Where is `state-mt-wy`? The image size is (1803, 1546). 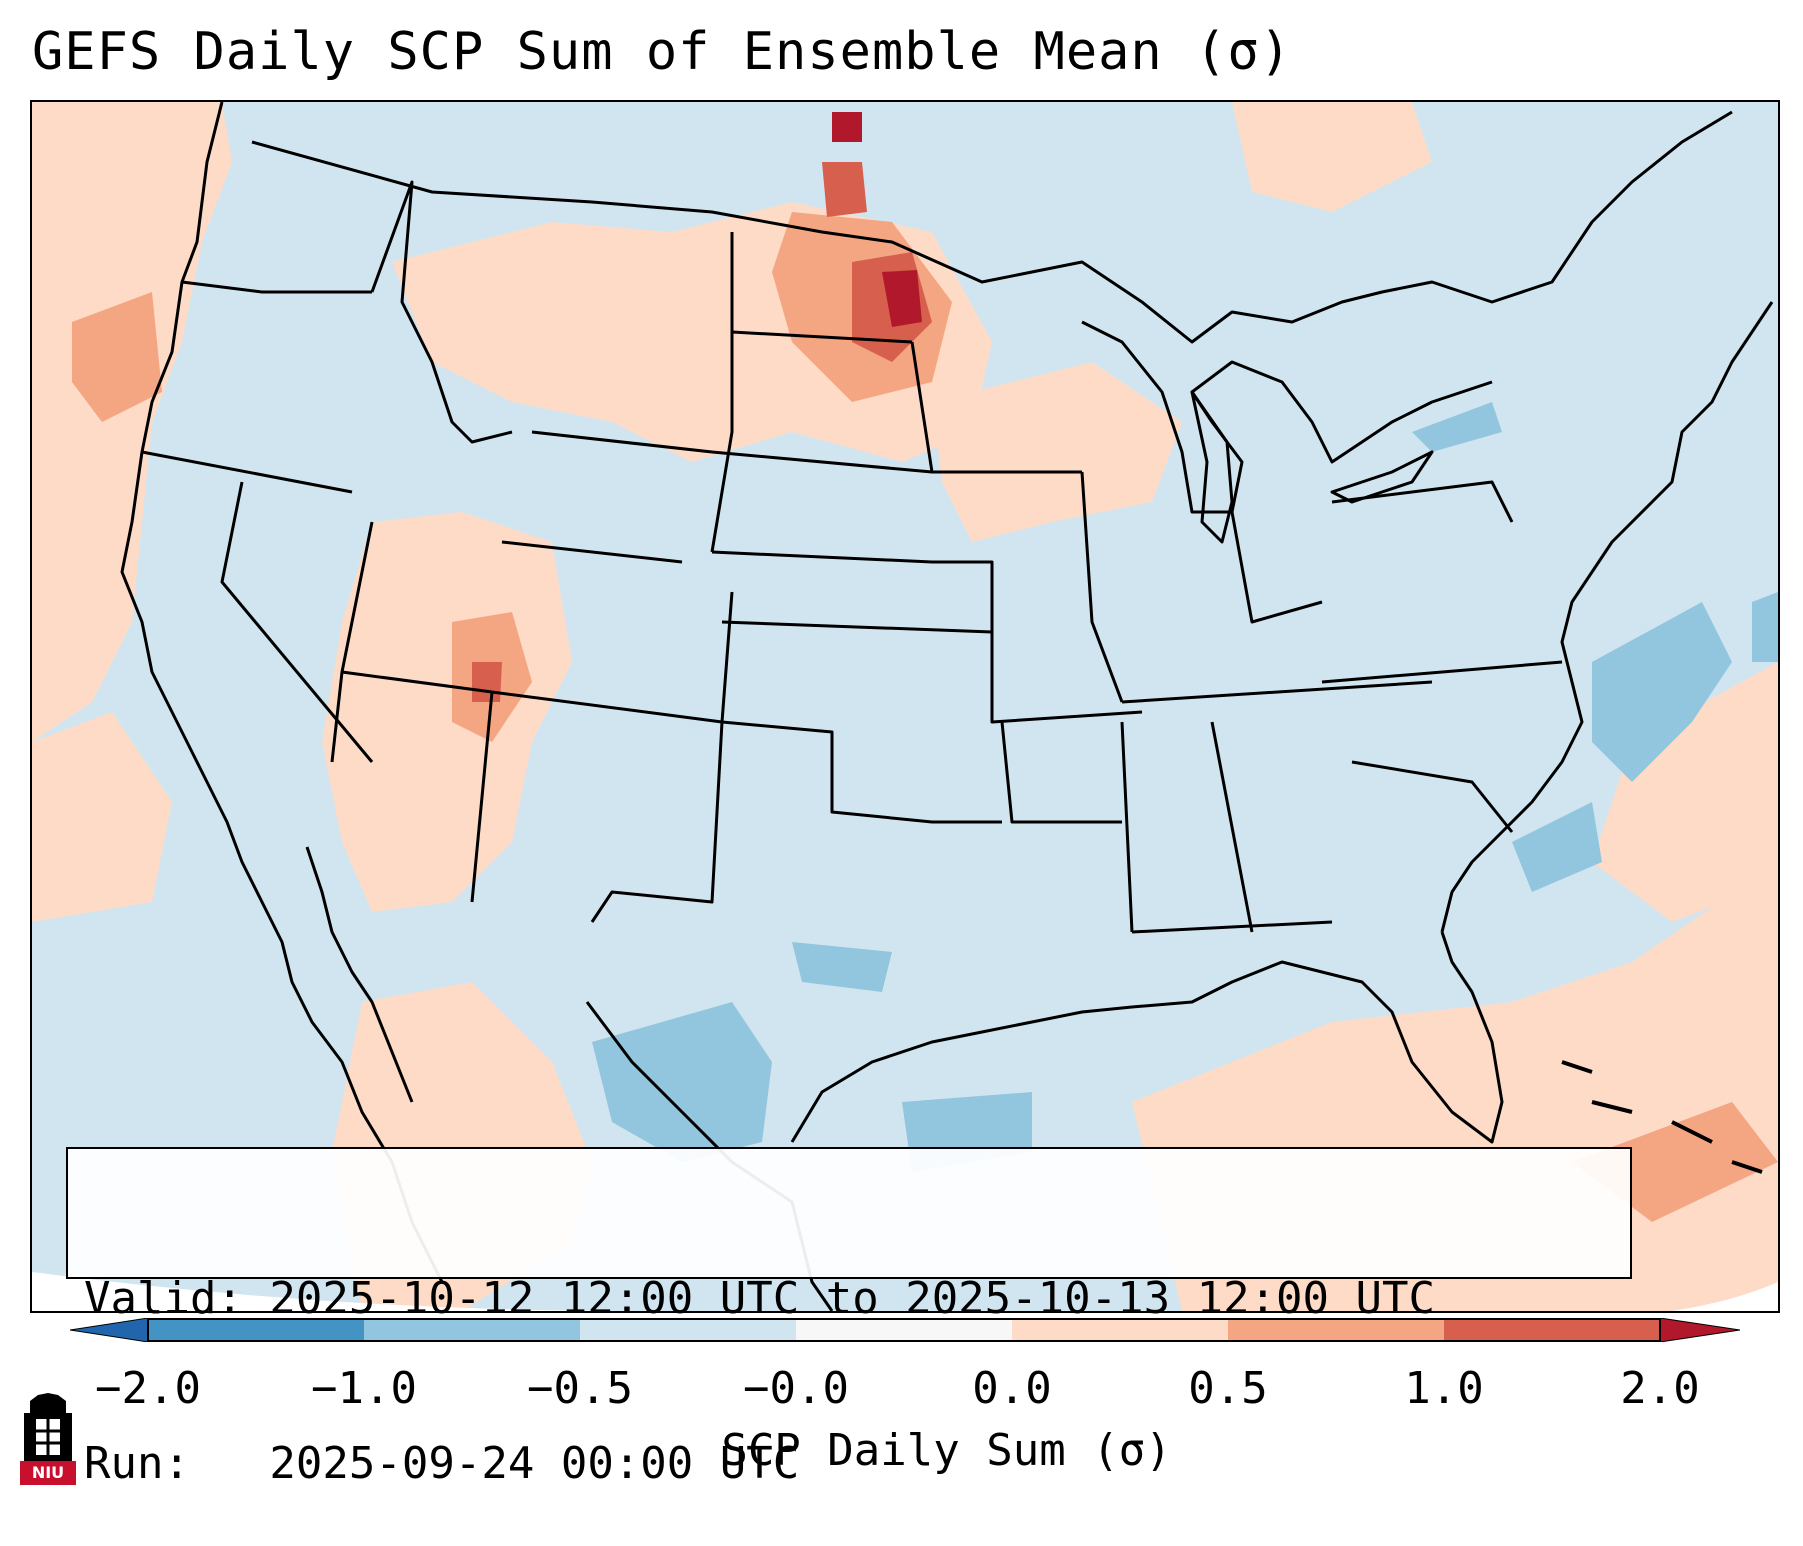
state-mt-wy is located at coordinates (622, 442).